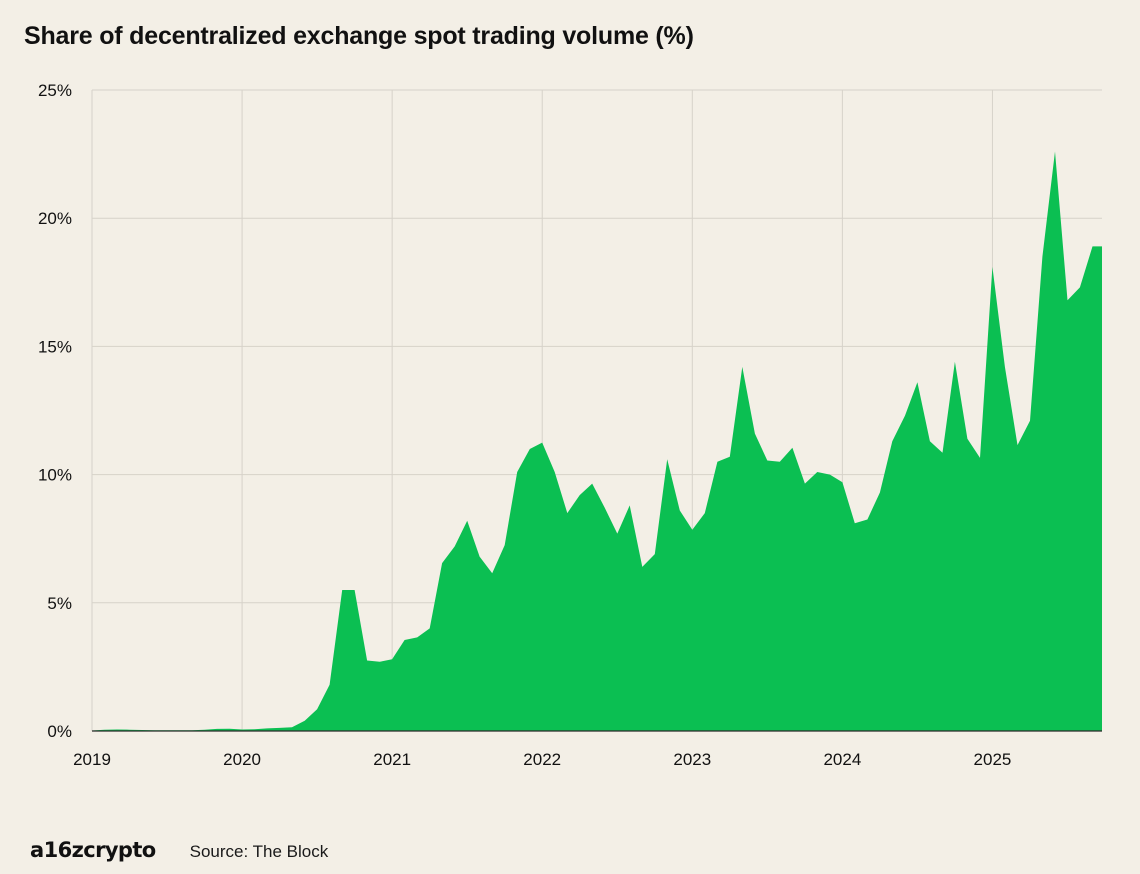 Image resolution: width=1140 pixels, height=874 pixels. Describe the element at coordinates (59, 731) in the screenshot. I see `y-tick-label: 0%` at that location.